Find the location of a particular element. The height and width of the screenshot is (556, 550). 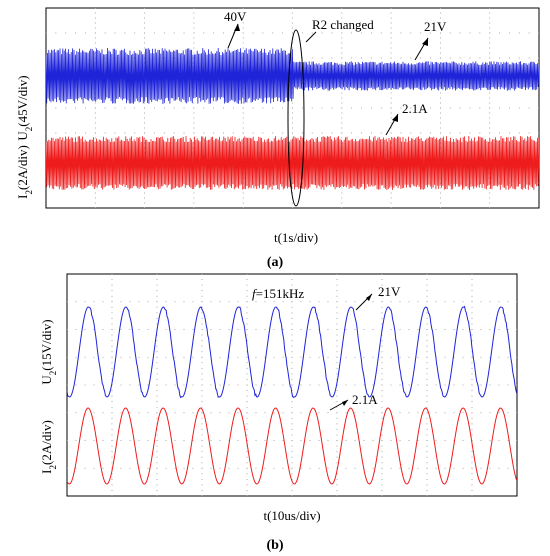

panel-b-ylabel-i: I2(2A/div) is located at coordinates (48, 447).